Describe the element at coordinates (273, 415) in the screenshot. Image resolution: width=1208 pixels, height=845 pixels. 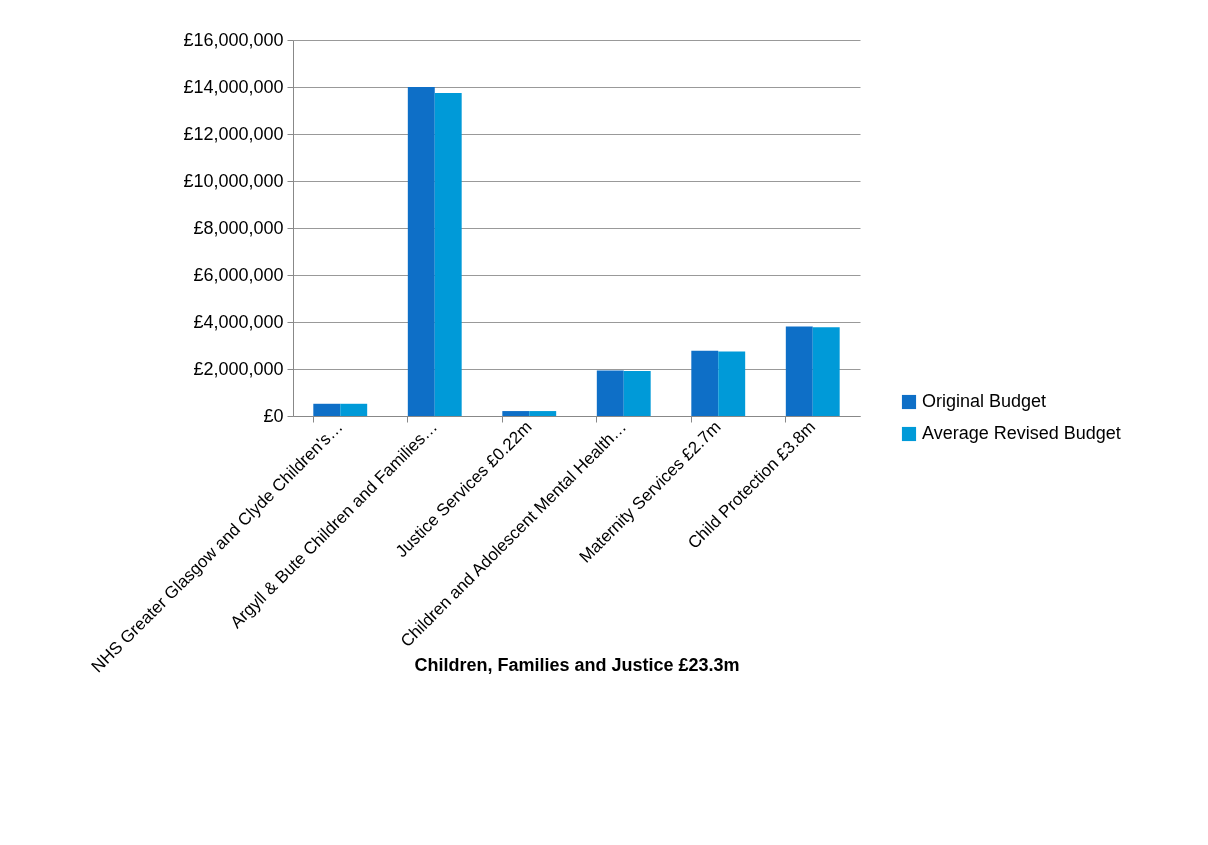
I see `y-tick-label: £0` at that location.